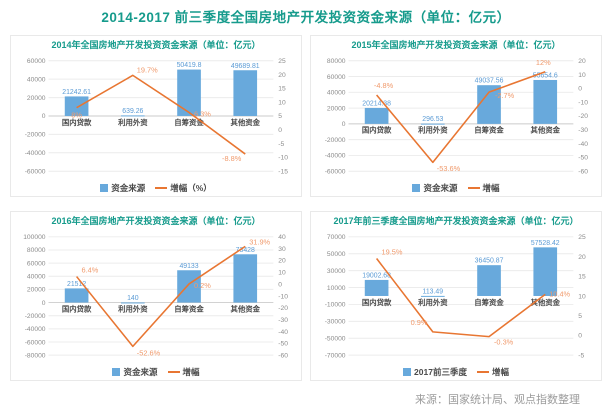  What do you see at coordinates (306, 17) in the screenshot?
I see `page-title: 2014-2017 前三季度全国房地产开发投资资金来源（单位：亿元）` at bounding box center [306, 17].